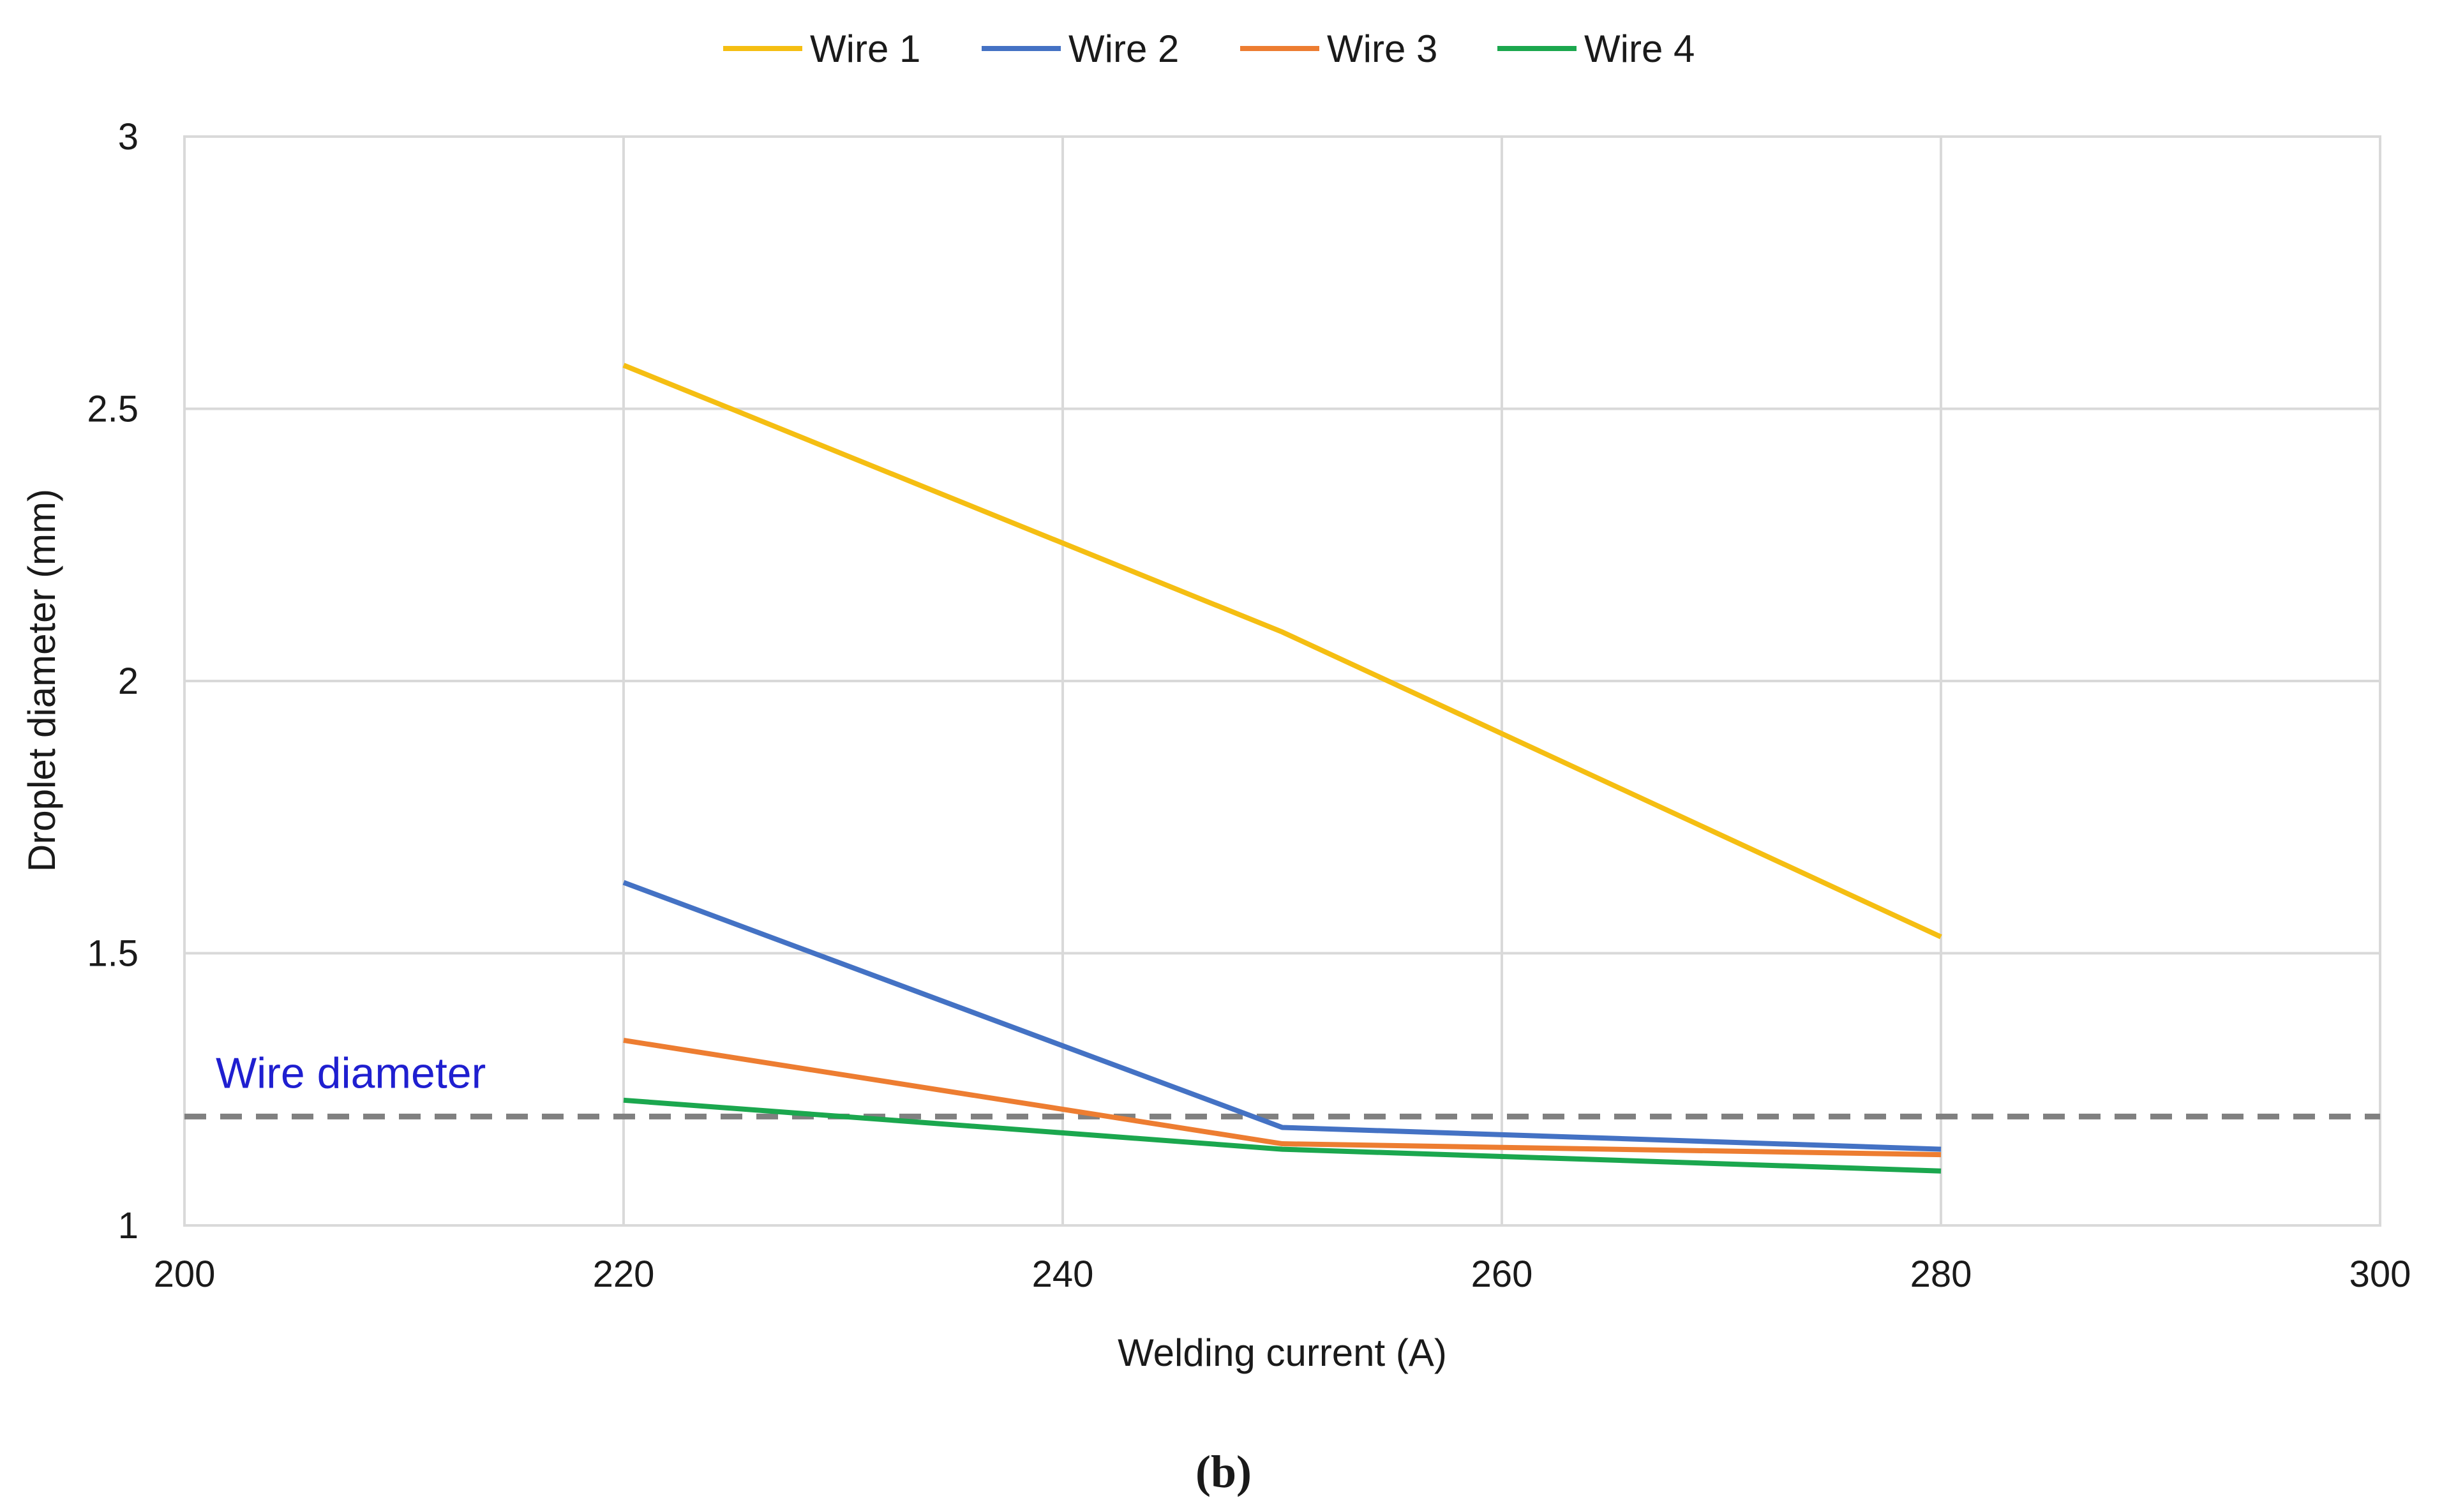 The height and width of the screenshot is (1512, 2442). Describe the element at coordinates (1209, 49) in the screenshot. I see `legend: Wire 1 Wire 2 Wire 3 Wire 4` at that location.